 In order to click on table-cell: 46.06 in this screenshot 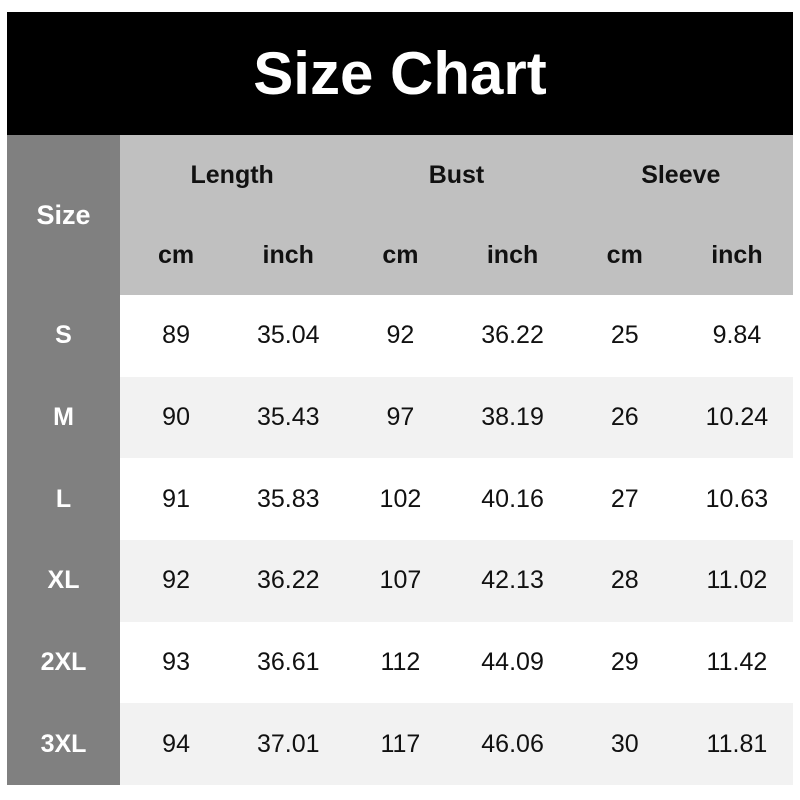, I will do `click(512, 744)`.